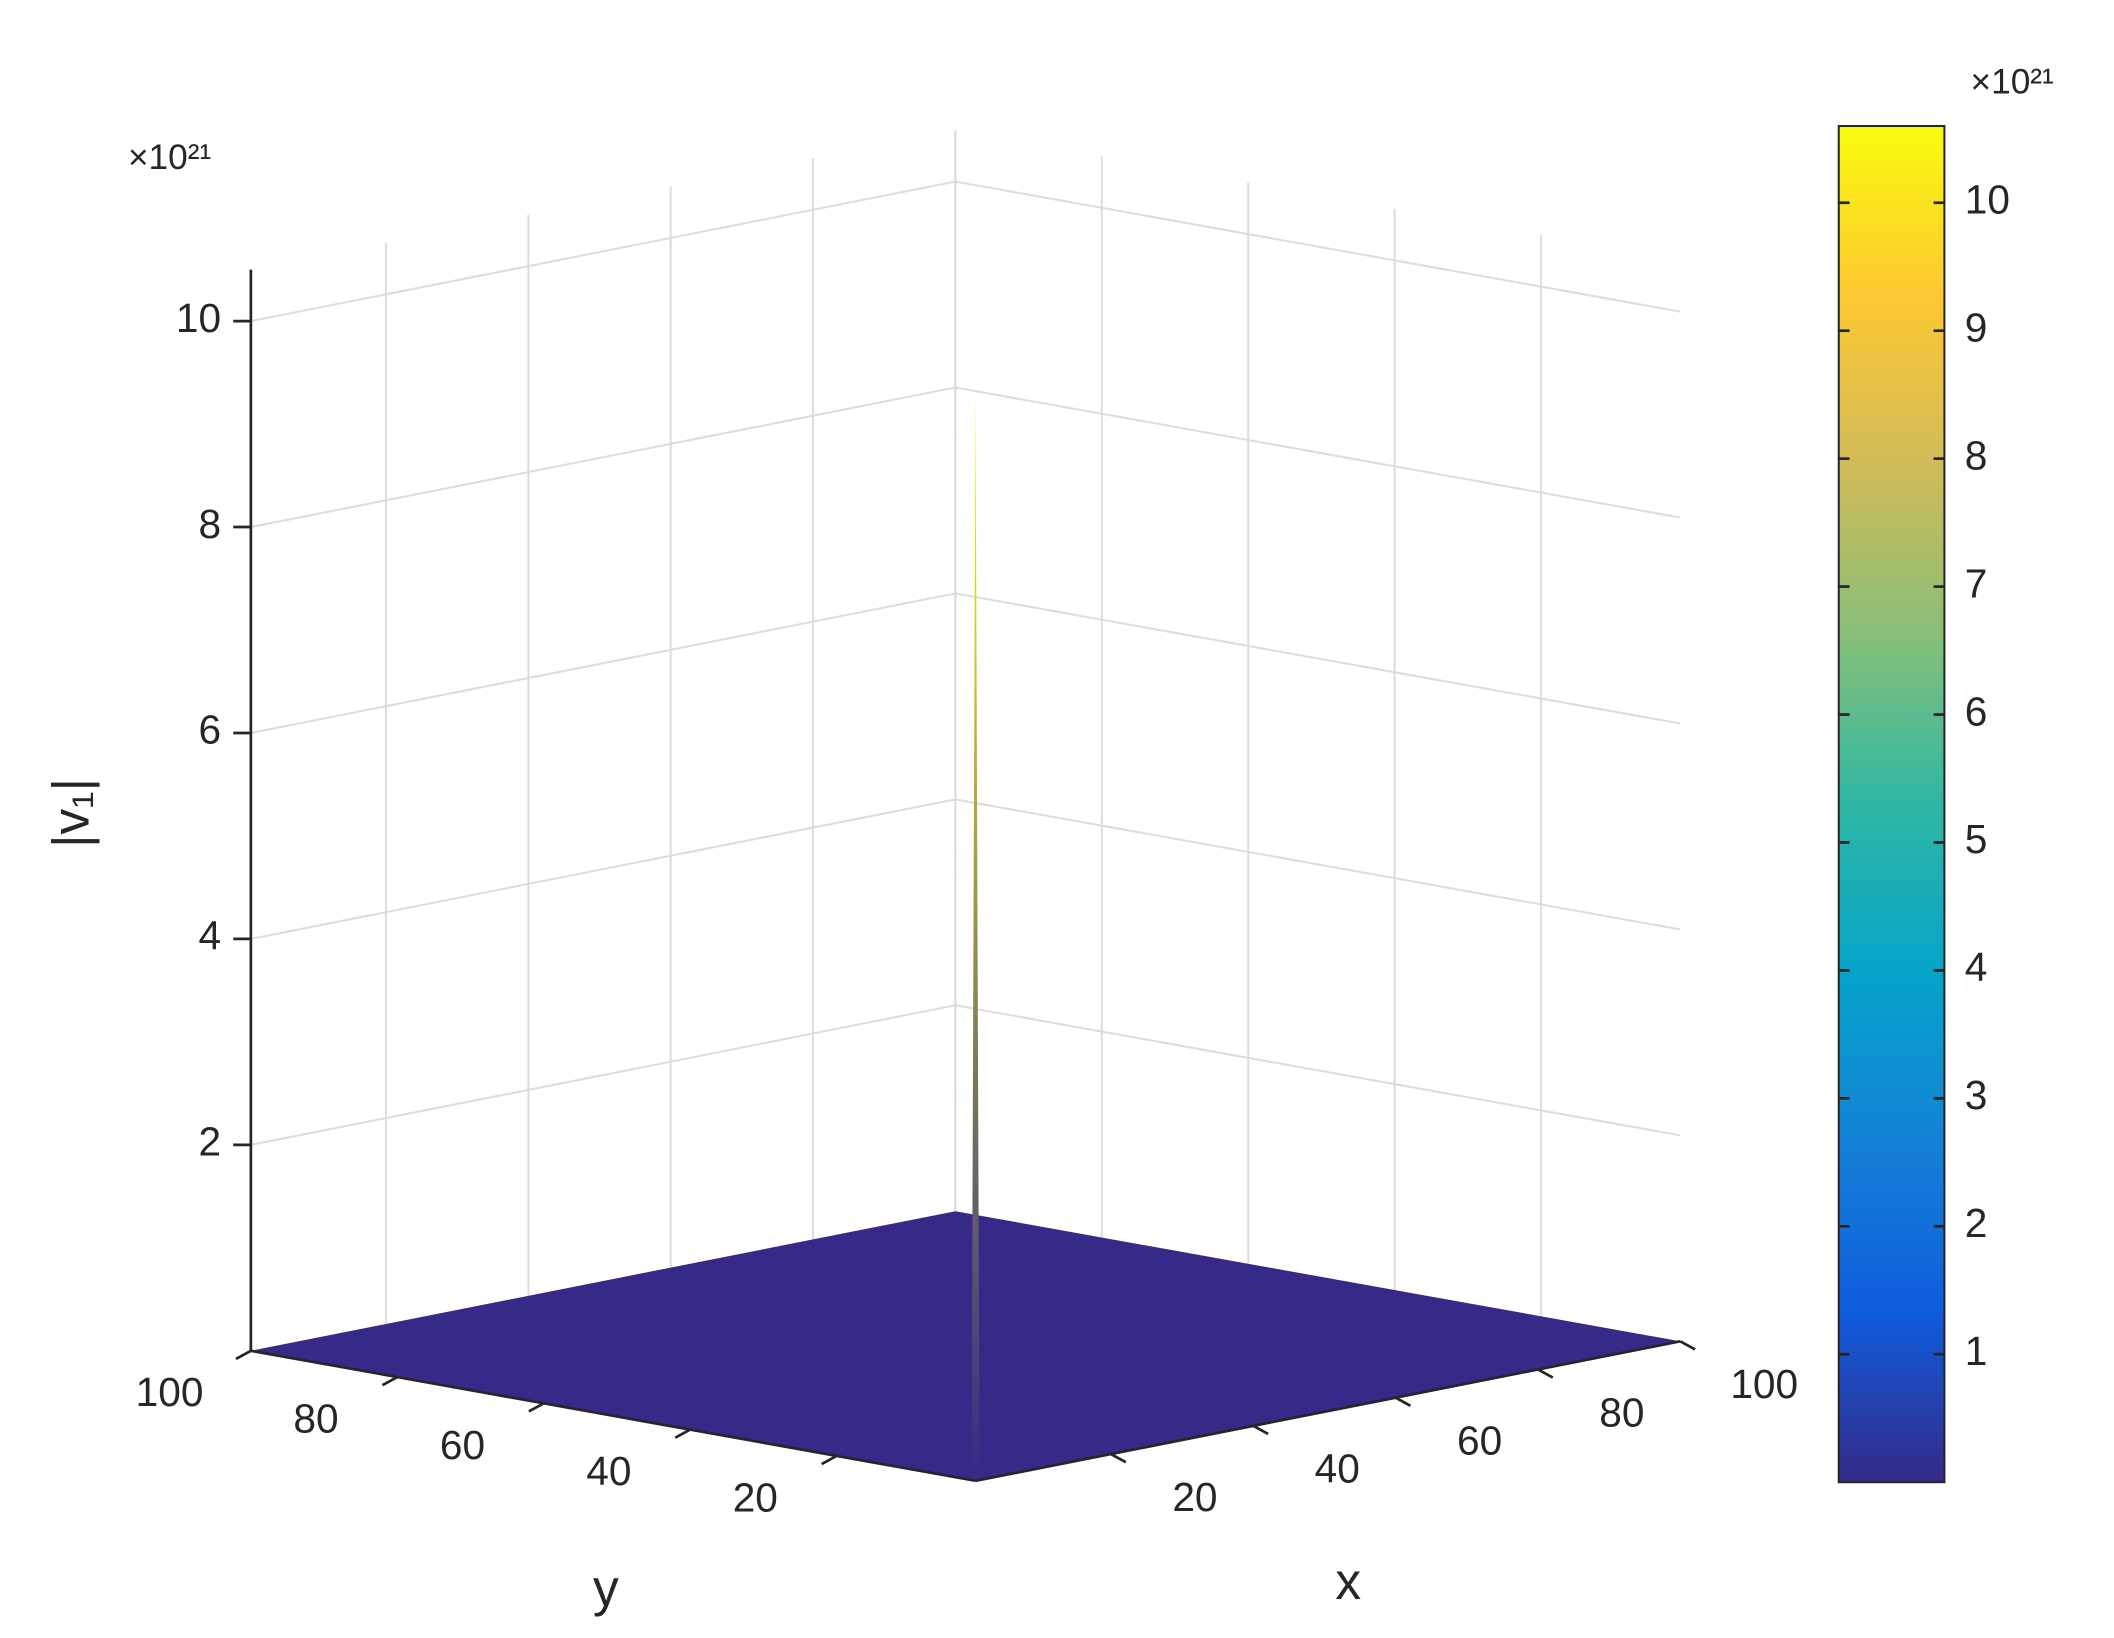 The height and width of the screenshot is (1638, 2114). What do you see at coordinates (1976, 455) in the screenshot?
I see `colorbar-tick-label: 8` at bounding box center [1976, 455].